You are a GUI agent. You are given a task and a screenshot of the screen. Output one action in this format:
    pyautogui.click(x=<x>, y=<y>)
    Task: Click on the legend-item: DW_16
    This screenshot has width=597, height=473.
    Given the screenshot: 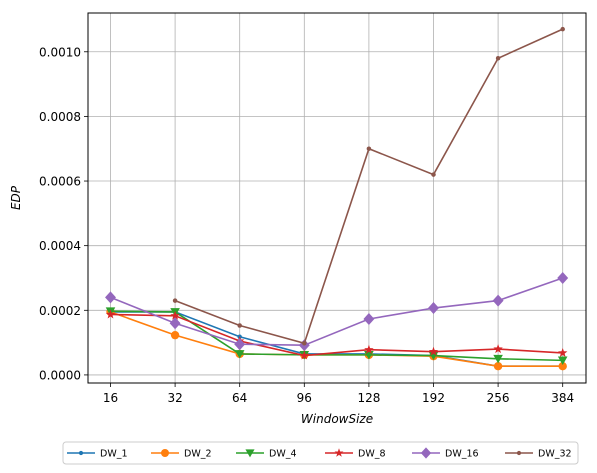 What is the action you would take?
    pyautogui.click(x=445, y=453)
    